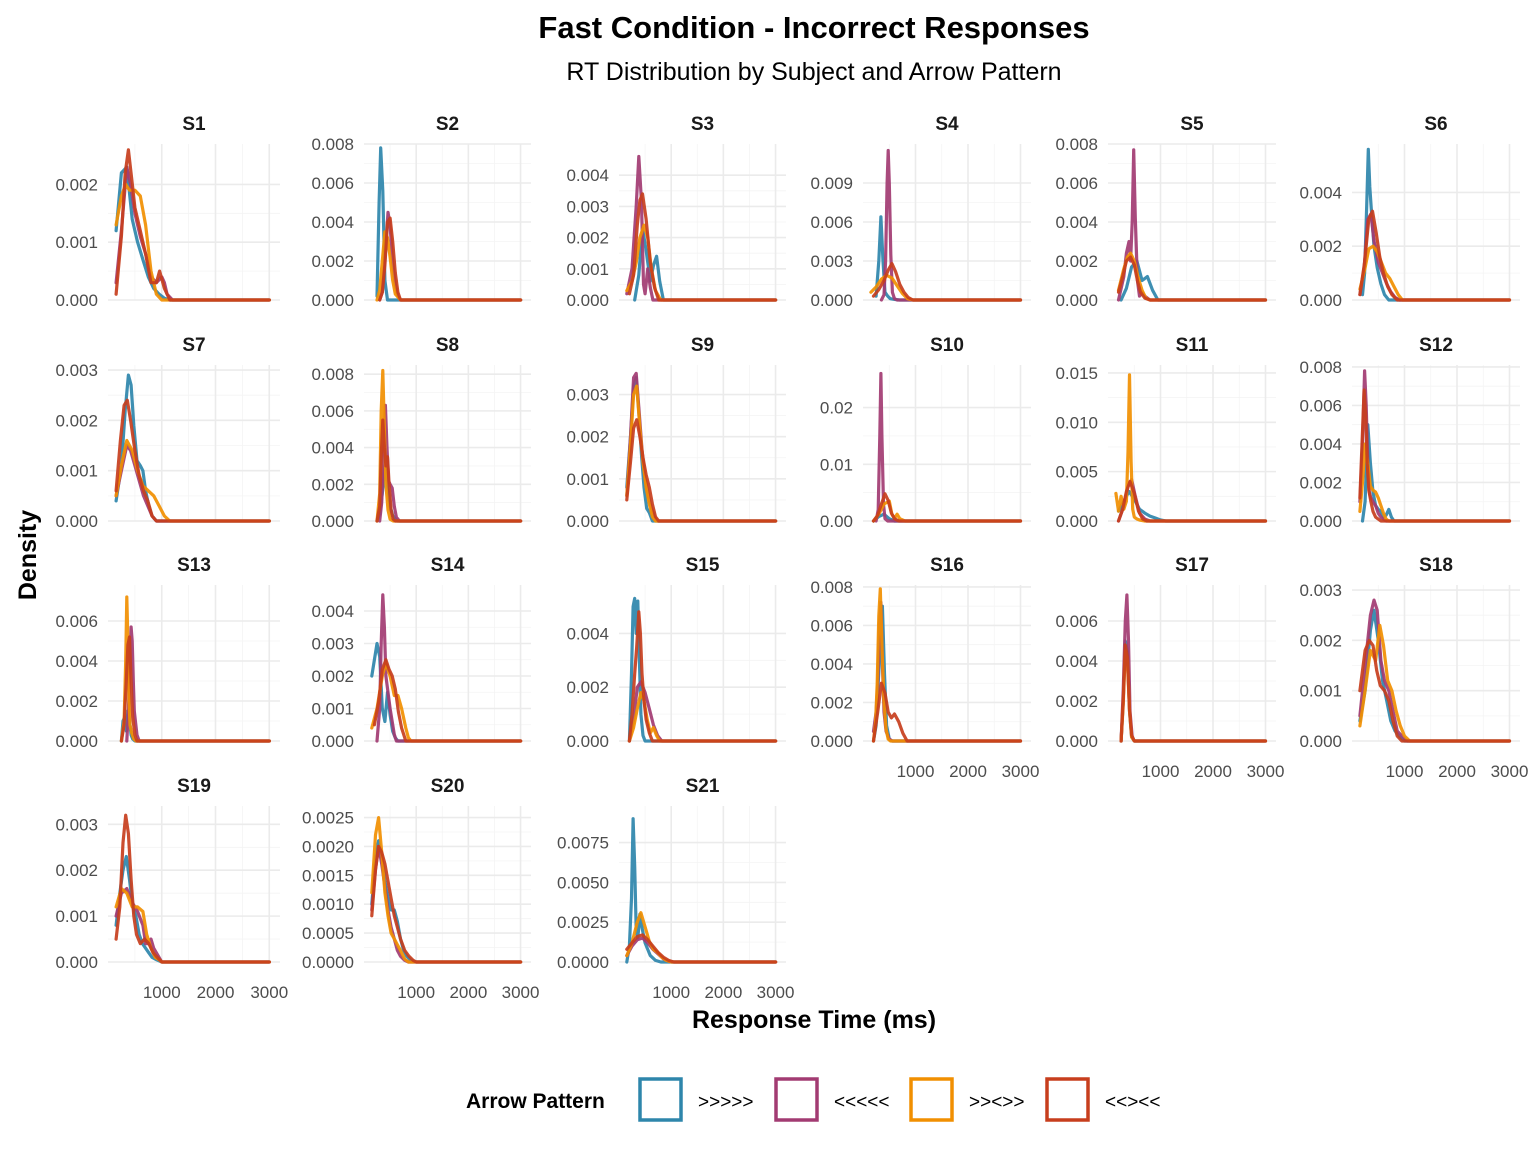  Describe the element at coordinates (448, 565) in the screenshot. I see `facet-strip-label: S14` at that location.